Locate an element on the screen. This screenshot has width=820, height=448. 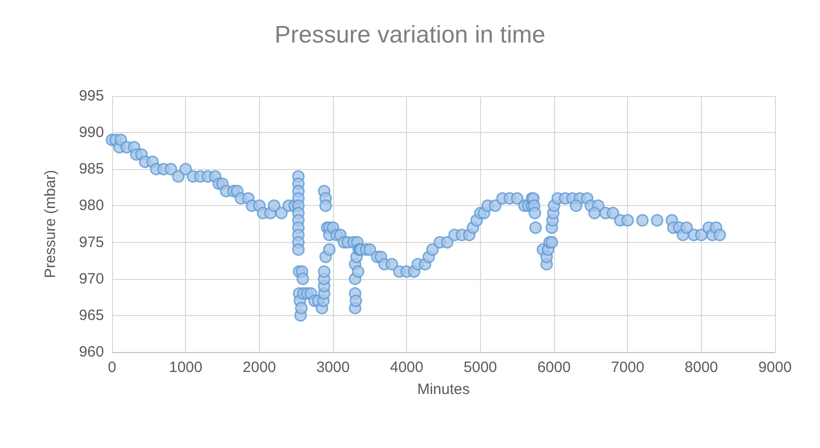
y-tick-label: 995 is located at coordinates (91, 96).